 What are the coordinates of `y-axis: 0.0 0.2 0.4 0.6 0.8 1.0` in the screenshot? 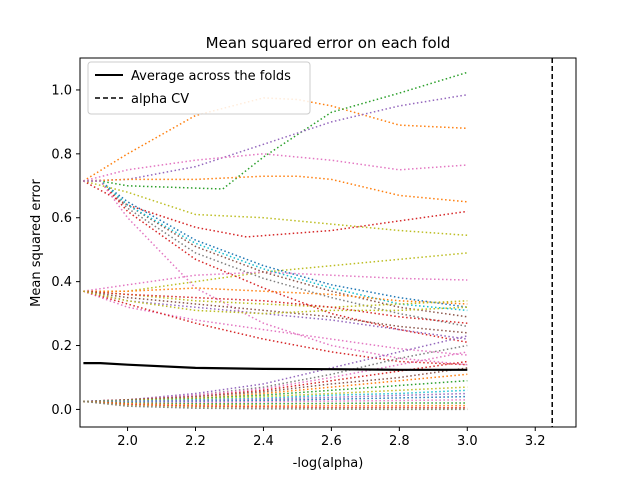 It's located at (65, 250).